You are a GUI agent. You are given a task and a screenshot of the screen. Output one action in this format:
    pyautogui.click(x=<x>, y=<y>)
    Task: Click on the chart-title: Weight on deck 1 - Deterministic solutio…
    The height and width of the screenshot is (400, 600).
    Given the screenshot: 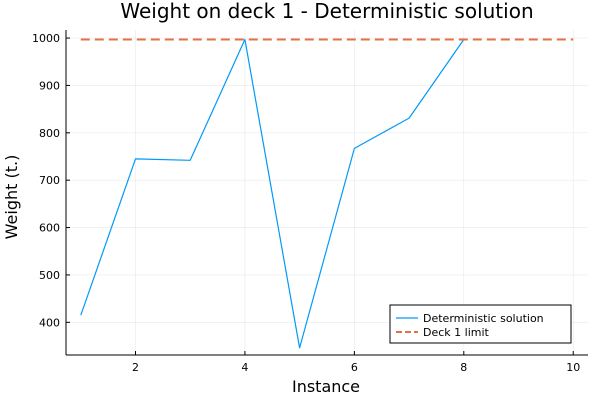 What is the action you would take?
    pyautogui.click(x=326, y=11)
    